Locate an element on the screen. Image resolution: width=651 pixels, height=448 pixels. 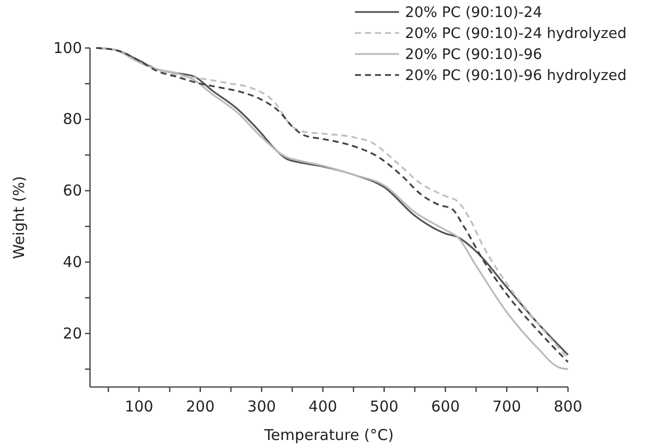
x-tick-label: 100 is located at coordinates (139, 407).